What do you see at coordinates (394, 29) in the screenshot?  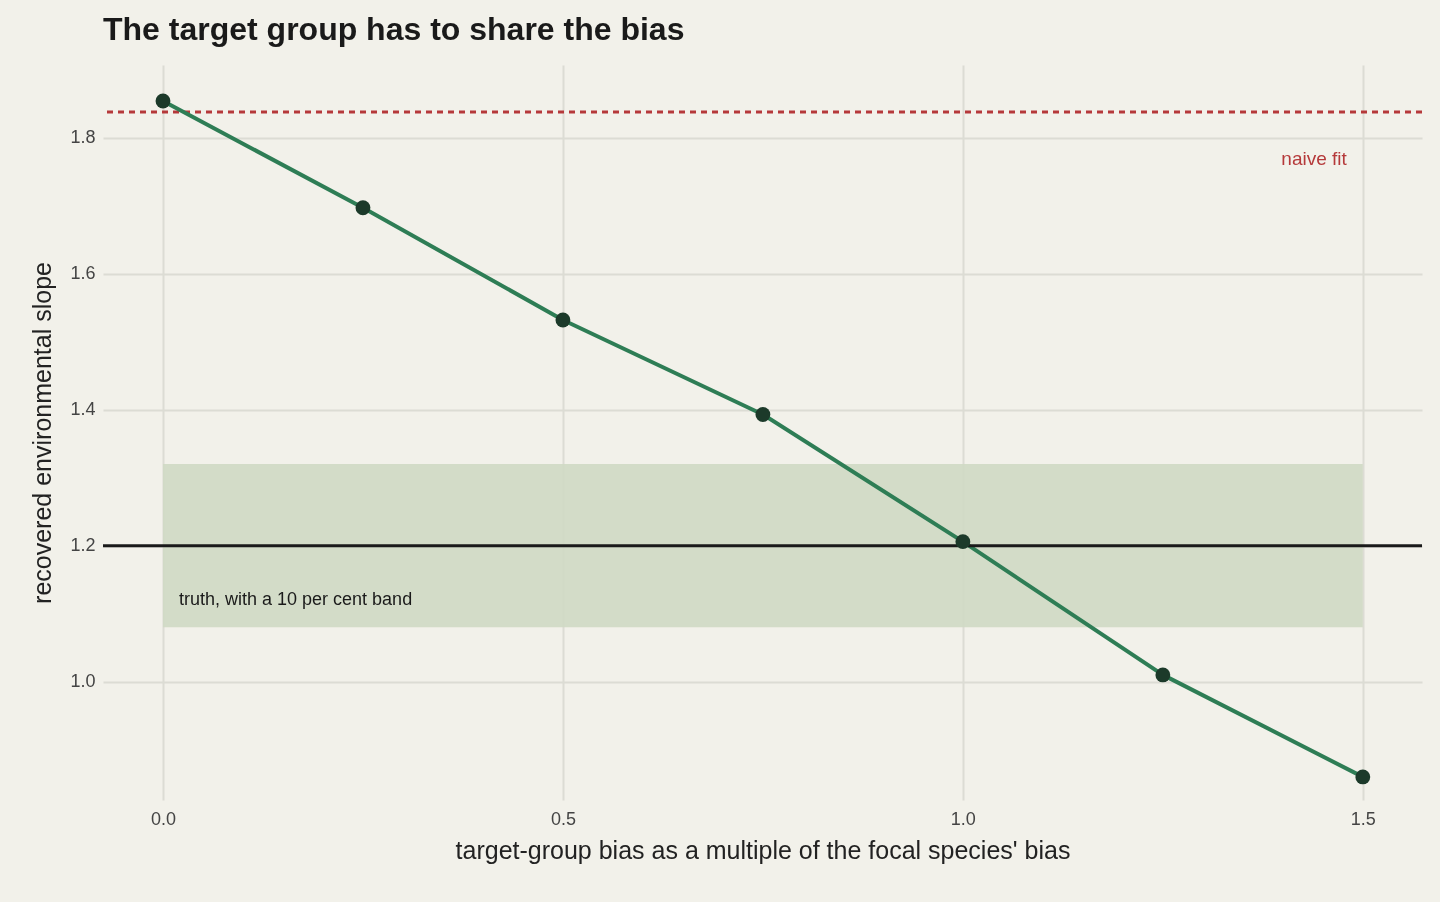 I see `chart-title: The target group has to share the bias` at bounding box center [394, 29].